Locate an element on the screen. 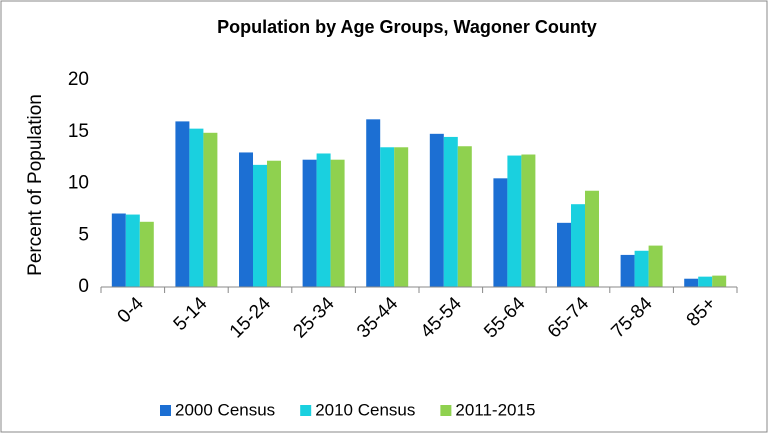 The image size is (768, 433). y-tick-label: 15 is located at coordinates (78, 131).